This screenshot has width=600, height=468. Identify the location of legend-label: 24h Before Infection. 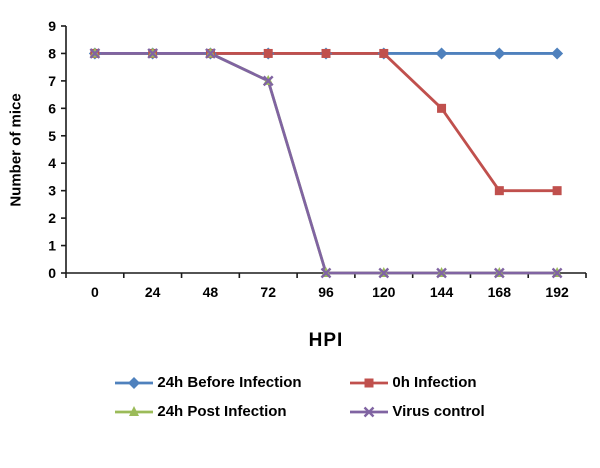
(229, 382).